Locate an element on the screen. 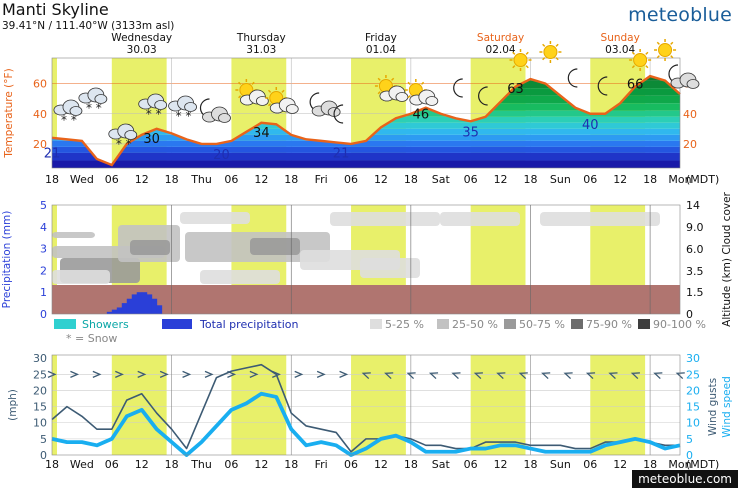 The height and width of the screenshot is (490, 740). temp-label: 21 is located at coordinates (341, 153).